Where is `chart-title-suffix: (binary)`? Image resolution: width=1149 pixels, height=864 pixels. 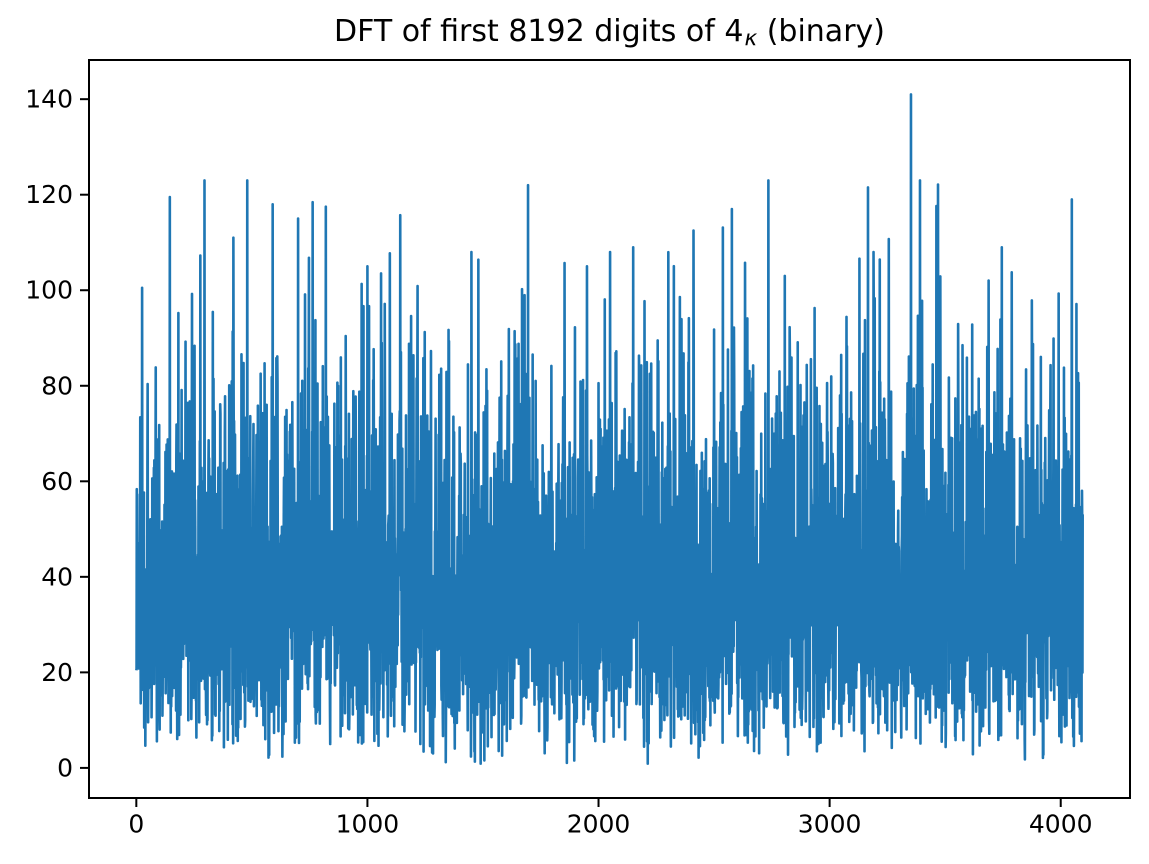 chart-title-suffix: (binary) is located at coordinates (821, 31).